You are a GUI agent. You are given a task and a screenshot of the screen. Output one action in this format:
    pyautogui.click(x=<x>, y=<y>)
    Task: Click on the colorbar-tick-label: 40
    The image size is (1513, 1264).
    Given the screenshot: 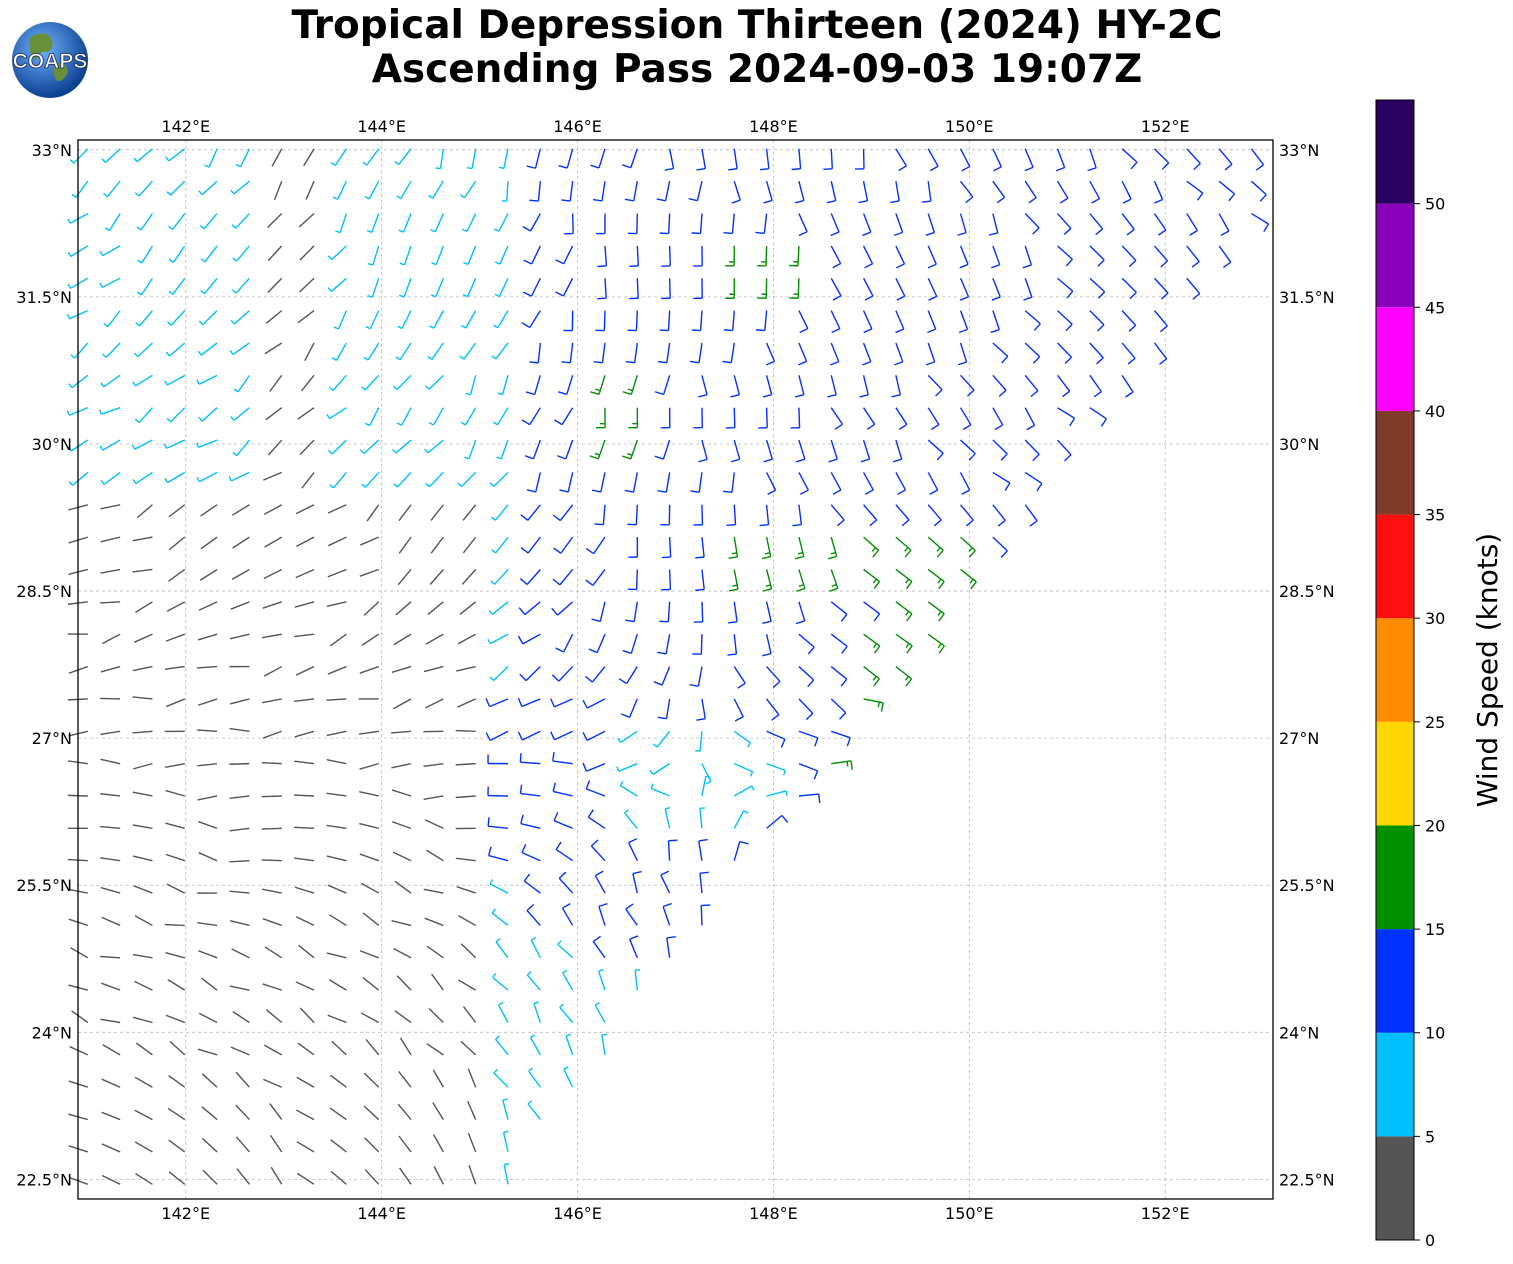 What is the action you would take?
    pyautogui.click(x=1435, y=411)
    